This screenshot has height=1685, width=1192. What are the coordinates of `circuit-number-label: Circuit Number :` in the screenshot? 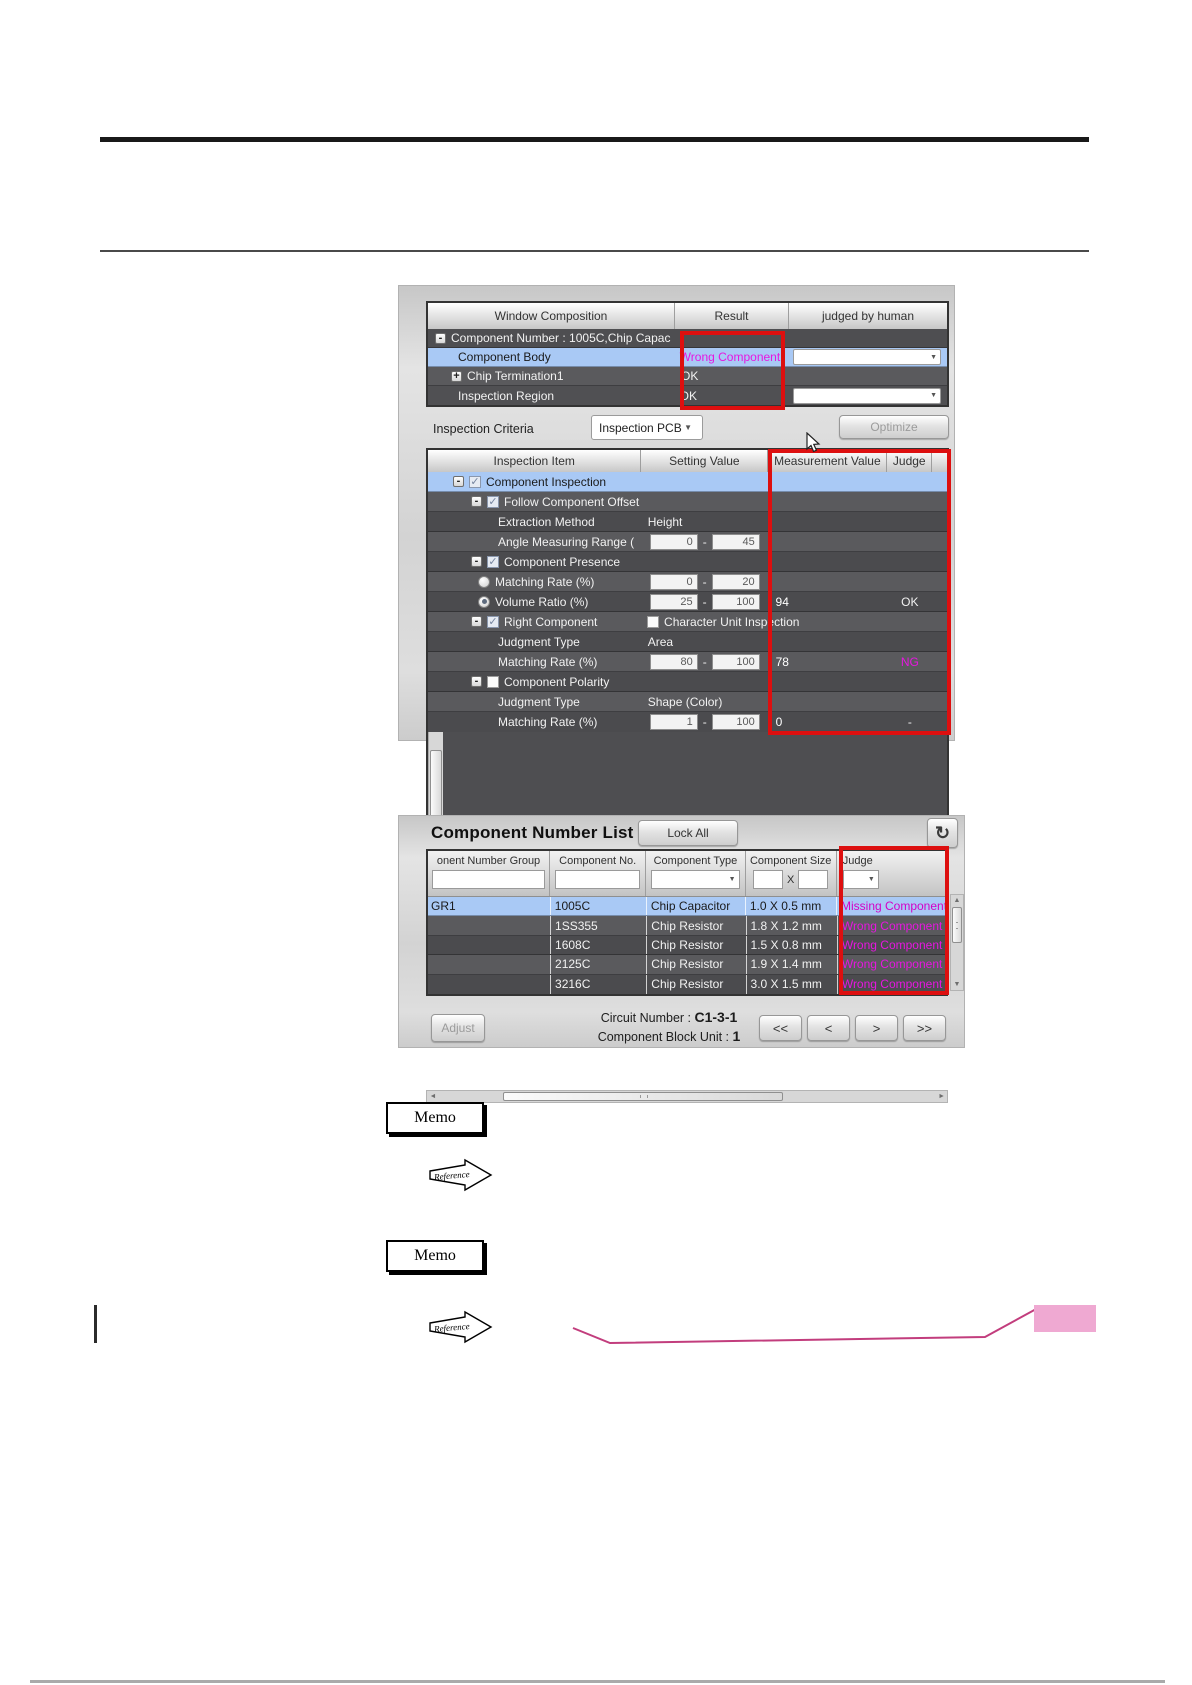 It's located at (645, 1018).